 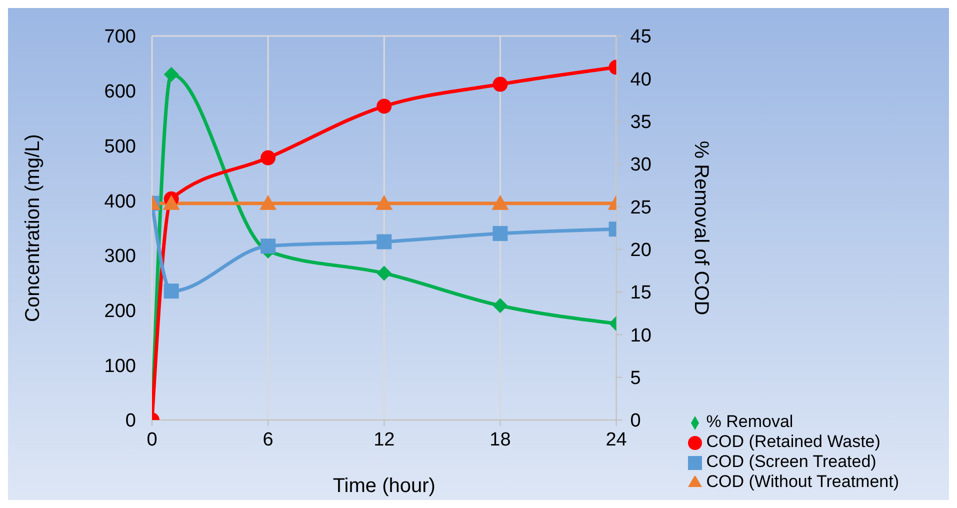 I want to click on y-tick-label: 700, so click(x=120, y=37).